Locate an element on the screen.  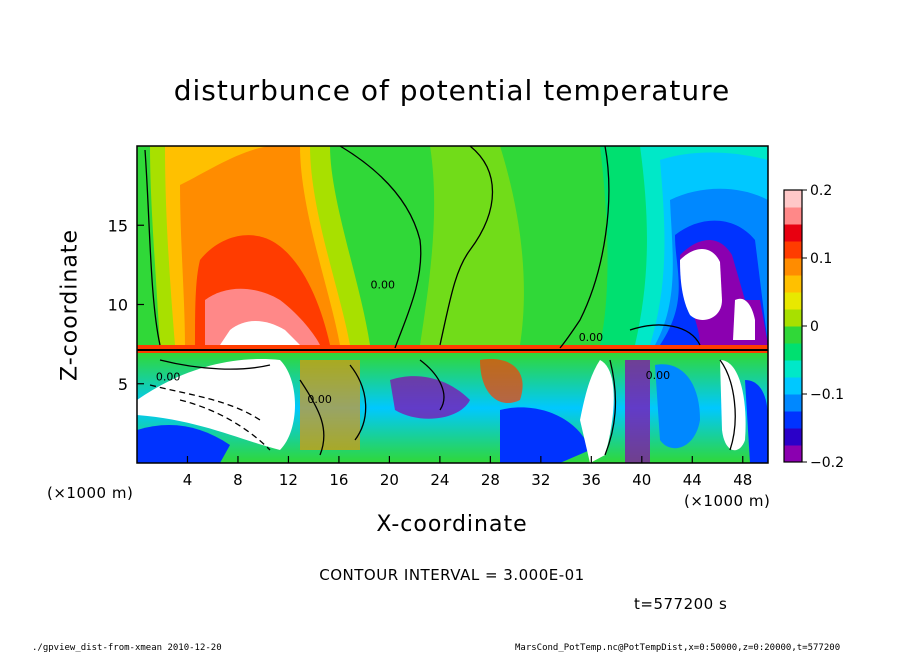
chart-title: disturbunce of potential temperature is located at coordinates (452, 90).